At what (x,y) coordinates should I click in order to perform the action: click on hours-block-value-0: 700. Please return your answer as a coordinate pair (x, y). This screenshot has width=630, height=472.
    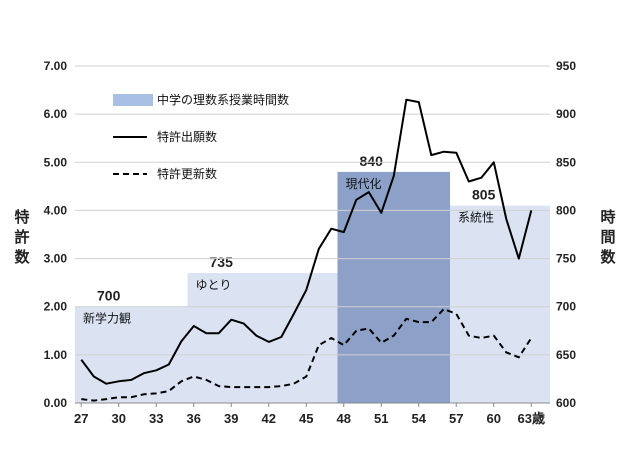
    Looking at the image, I should click on (109, 296).